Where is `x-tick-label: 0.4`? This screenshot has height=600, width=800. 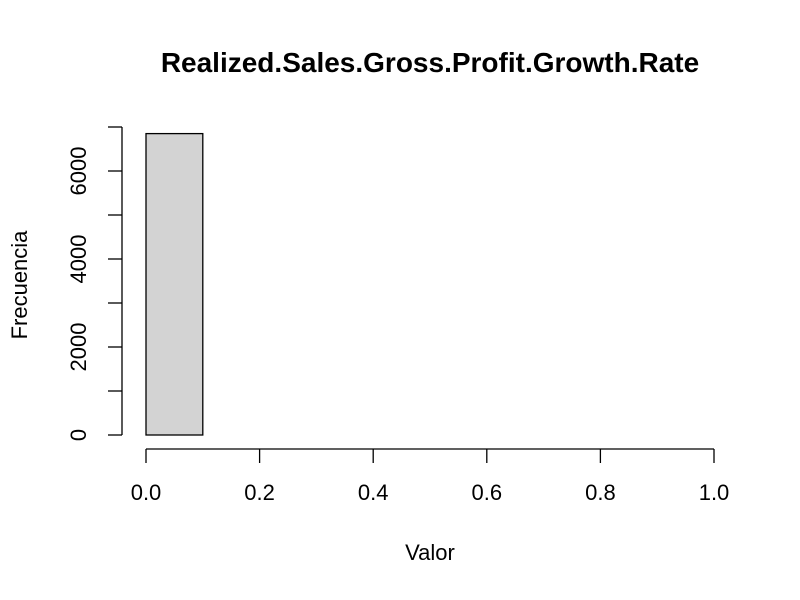 x-tick-label: 0.4 is located at coordinates (373, 492).